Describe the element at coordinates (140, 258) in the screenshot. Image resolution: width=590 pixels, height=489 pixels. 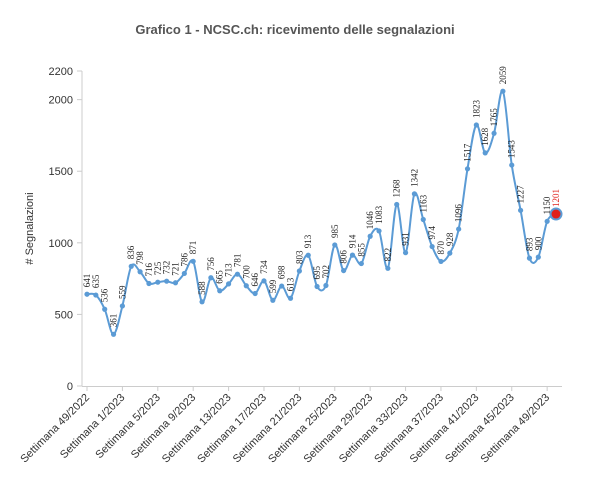
I see `data-label: 798` at that location.